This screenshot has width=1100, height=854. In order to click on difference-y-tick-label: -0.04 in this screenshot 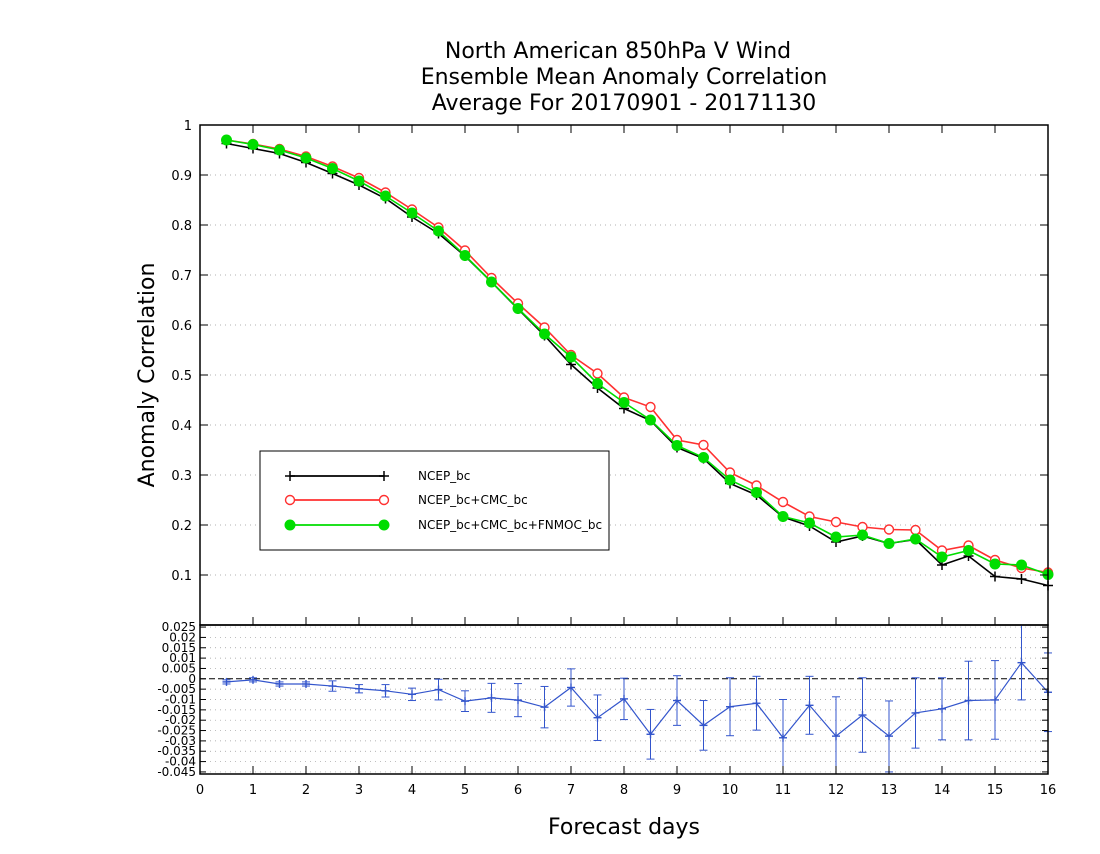, I will do `click(180, 762)`.